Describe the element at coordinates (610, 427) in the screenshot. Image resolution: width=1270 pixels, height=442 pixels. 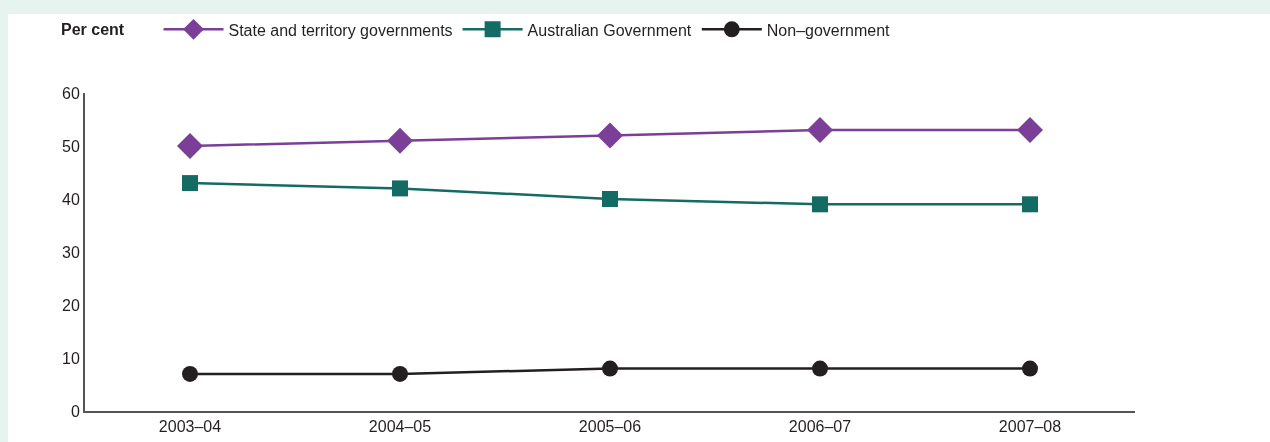
I see `x-tick-label: 2005–06` at that location.